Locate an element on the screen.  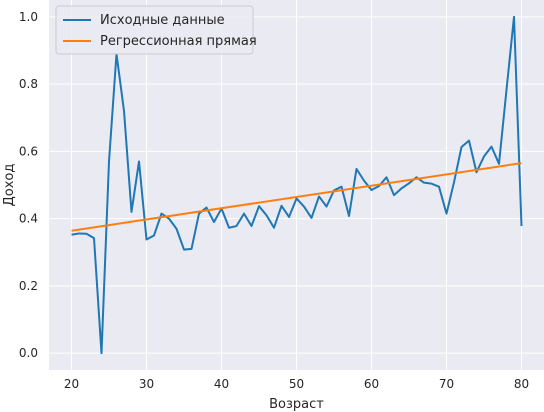
x-tick-label: 70 is located at coordinates (446, 384).